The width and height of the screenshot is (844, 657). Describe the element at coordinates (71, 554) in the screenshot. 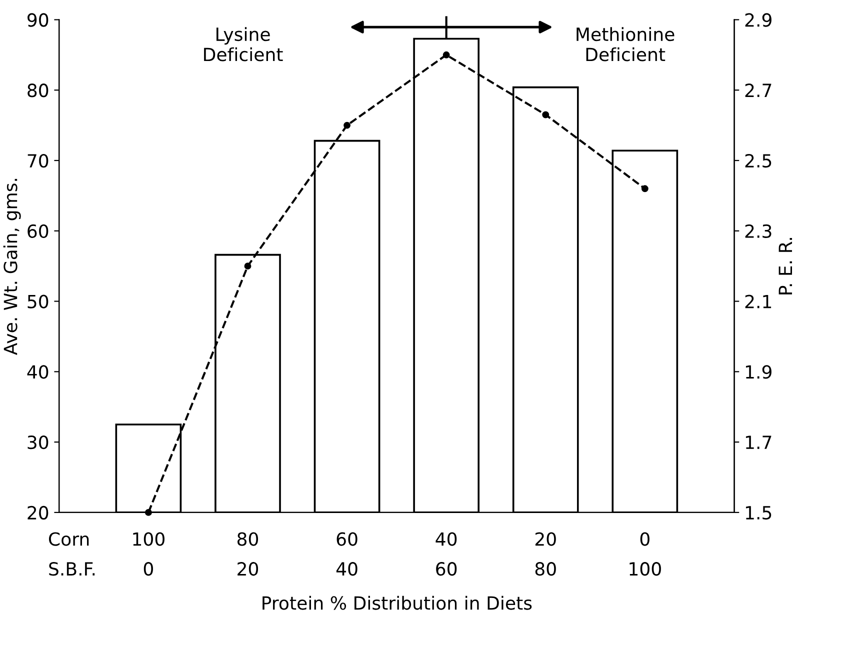

I see `text: Corn S.B.F.` at that location.